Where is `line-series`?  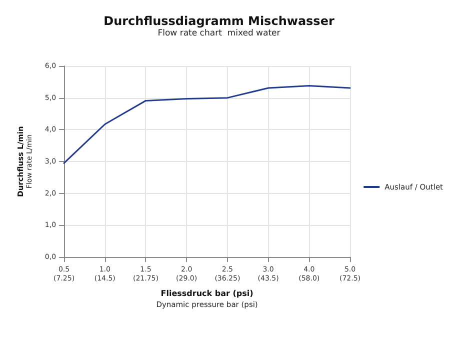
line-series is located at coordinates (207, 124).